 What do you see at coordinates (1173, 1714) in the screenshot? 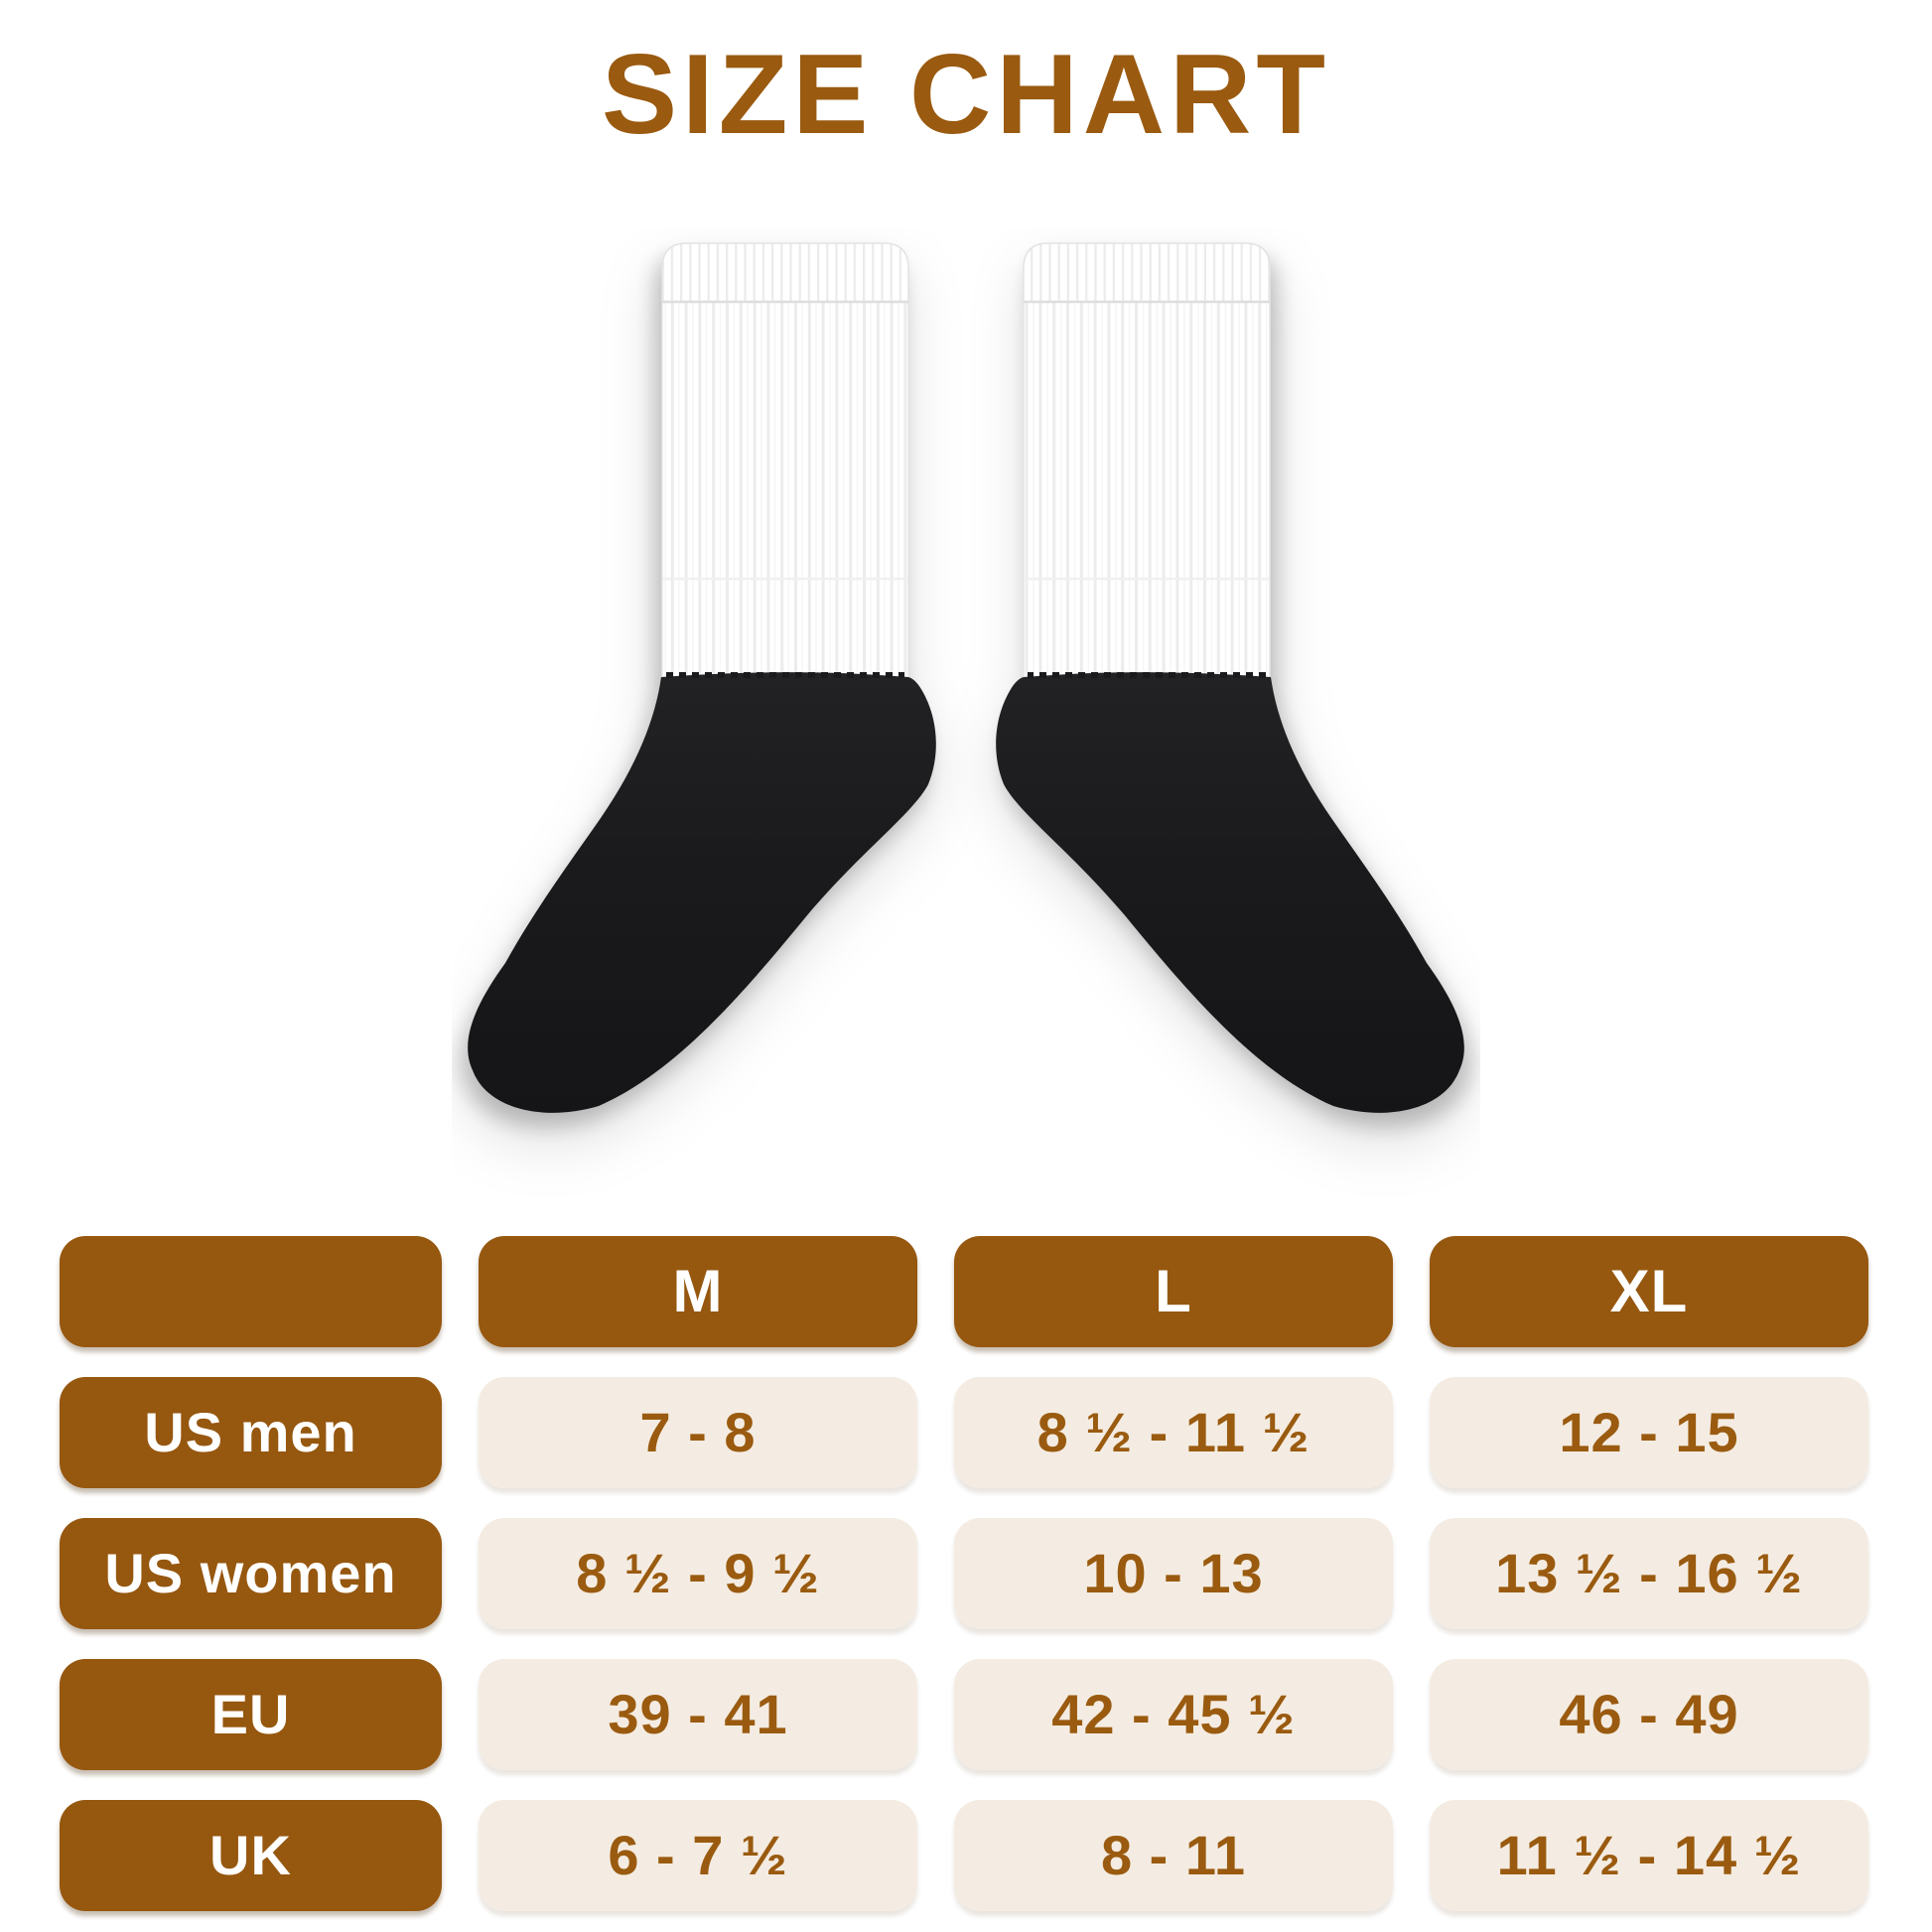
I see `cell-eu-l: 42 - 45 ½` at bounding box center [1173, 1714].